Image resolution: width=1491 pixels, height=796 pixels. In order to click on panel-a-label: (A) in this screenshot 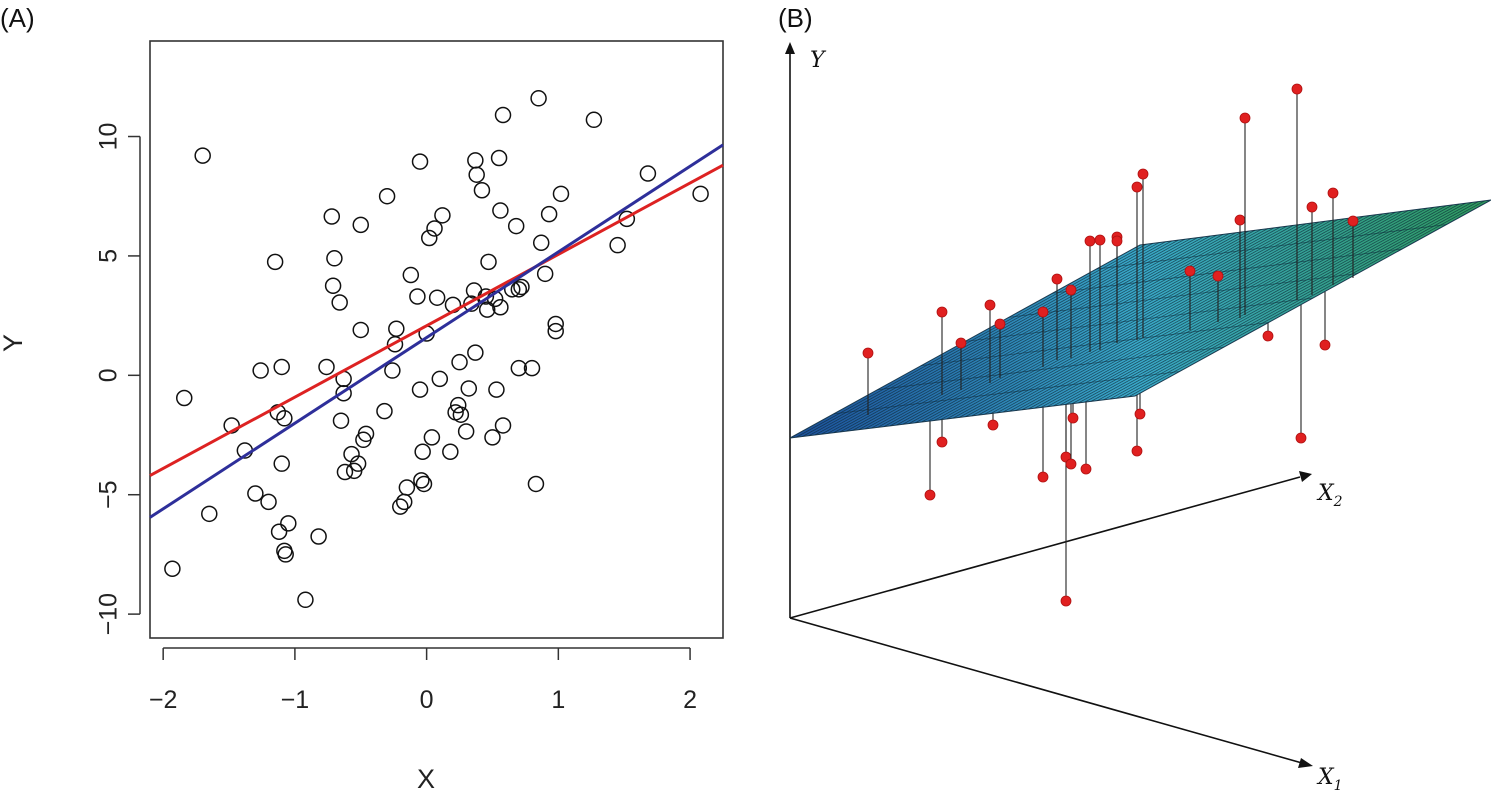, I will do `click(17, 18)`.